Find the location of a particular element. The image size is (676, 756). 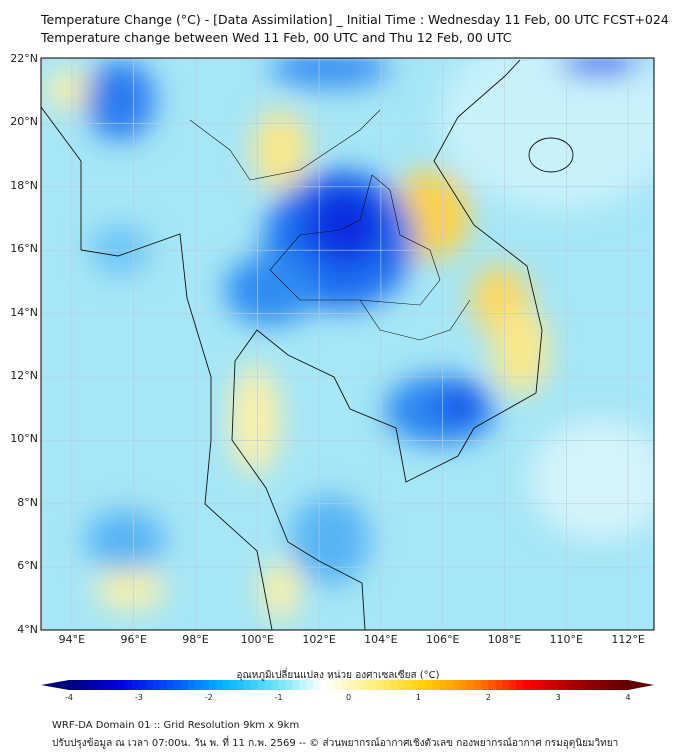

colorbar-tick: 1 is located at coordinates (418, 697).